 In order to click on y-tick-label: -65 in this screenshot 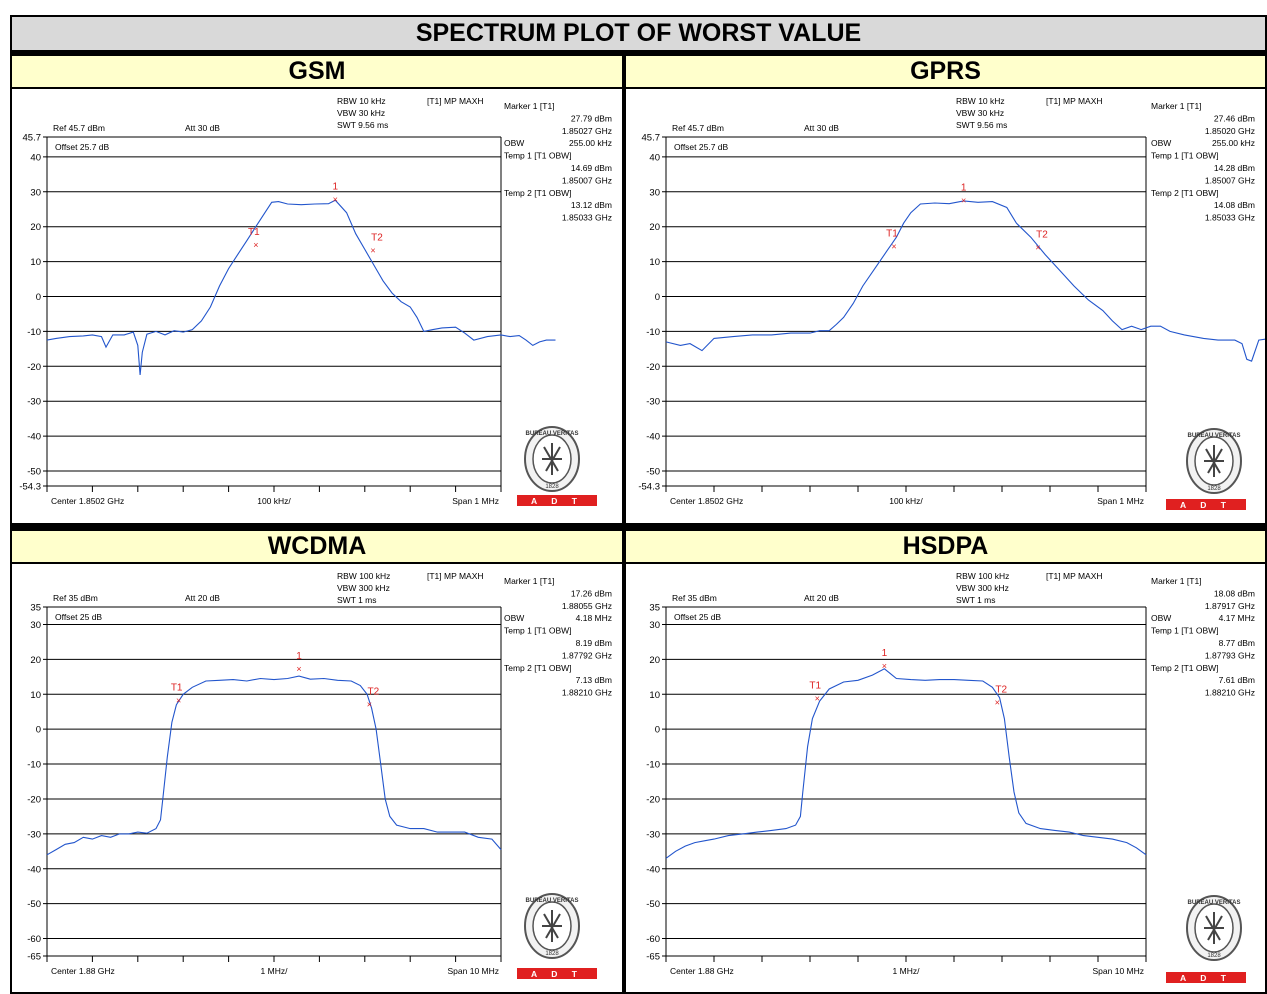, I will do `click(653, 957)`.